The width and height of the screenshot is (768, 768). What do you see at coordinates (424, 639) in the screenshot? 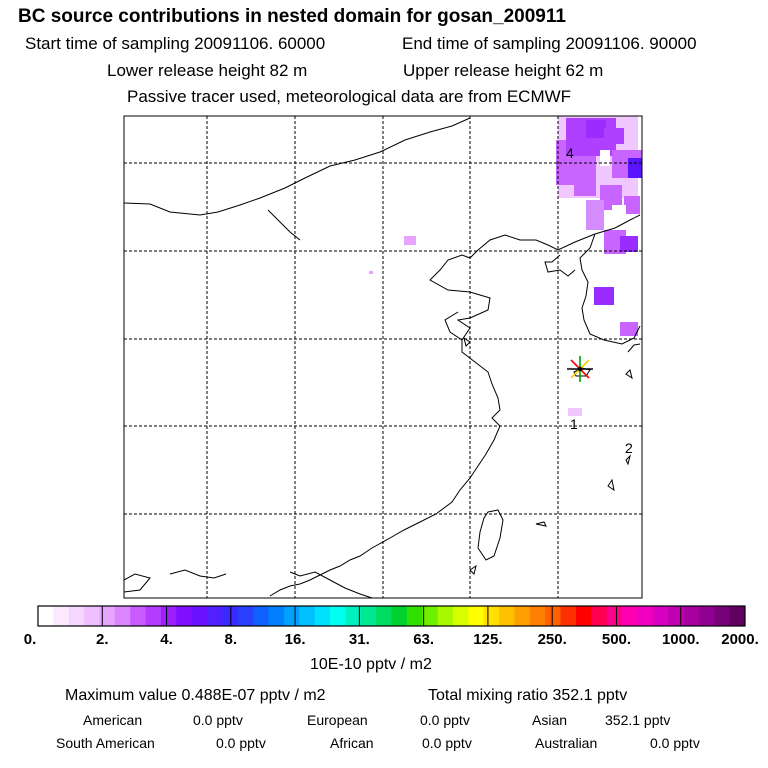
I see `colorbar-tick-label: 63.` at bounding box center [424, 639].